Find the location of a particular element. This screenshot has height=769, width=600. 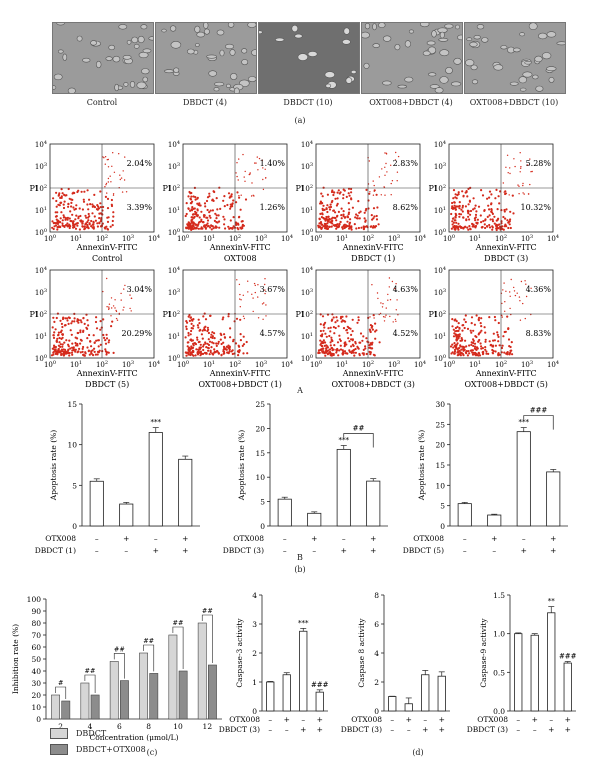

treatment-row-label: OTX008 is located at coordinates (244, 719).